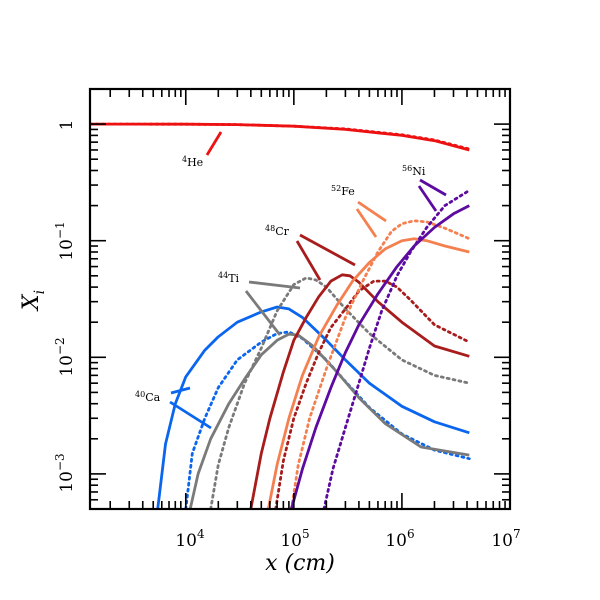  What do you see at coordinates (65, 306) in the screenshot?
I see `y-tick-labels: 1 10−1 10−2 10−3` at bounding box center [65, 306].